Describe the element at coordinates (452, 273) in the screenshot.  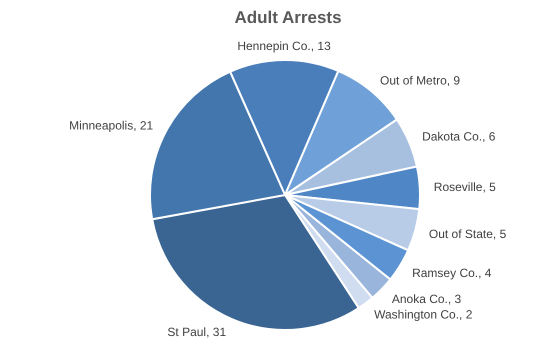
I see `slice-label: Ramsey Co., 4` at that location.